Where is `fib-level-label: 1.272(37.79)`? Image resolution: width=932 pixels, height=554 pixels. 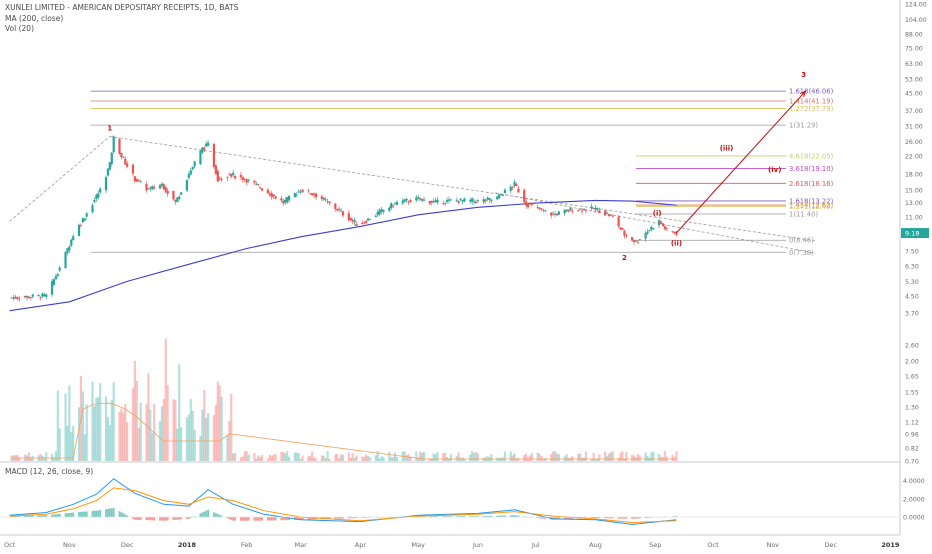 fib-level-label: 1.272(37.79) is located at coordinates (811, 109).